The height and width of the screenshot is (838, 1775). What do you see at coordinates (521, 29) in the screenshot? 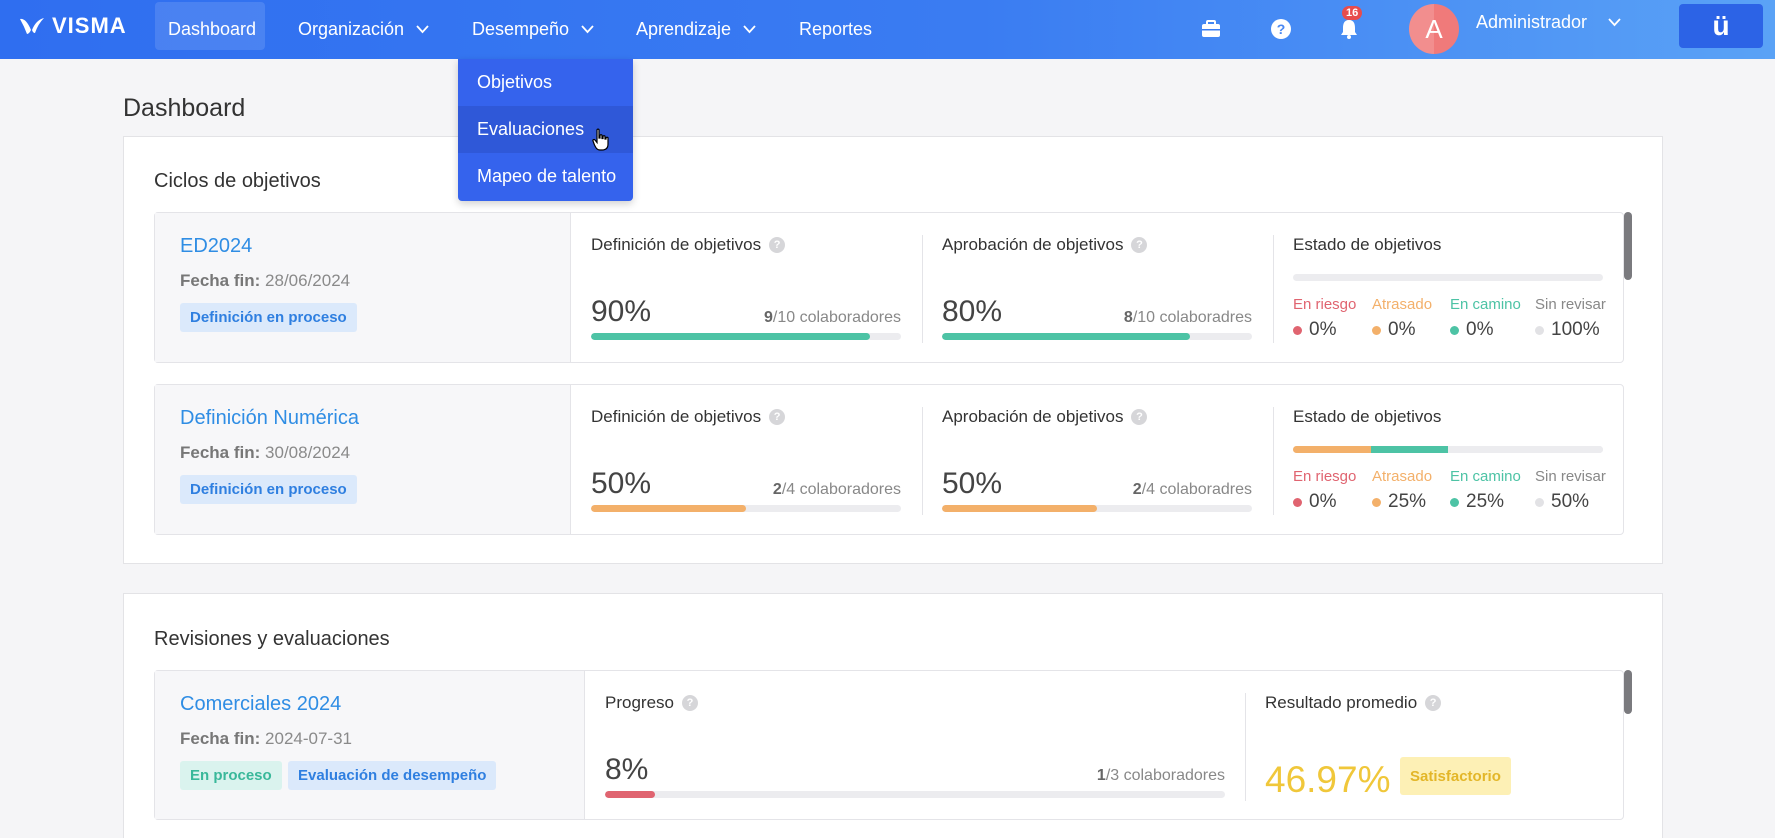
I see `nav-desempeno-label: Desempeño` at bounding box center [521, 29].